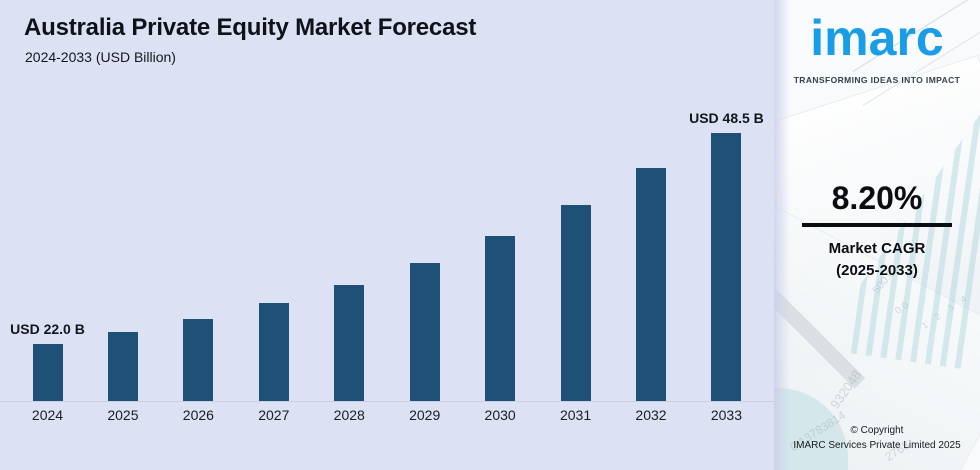 This screenshot has width=980, height=470. Describe the element at coordinates (877, 198) in the screenshot. I see `cagr-value: 8.20%` at that location.